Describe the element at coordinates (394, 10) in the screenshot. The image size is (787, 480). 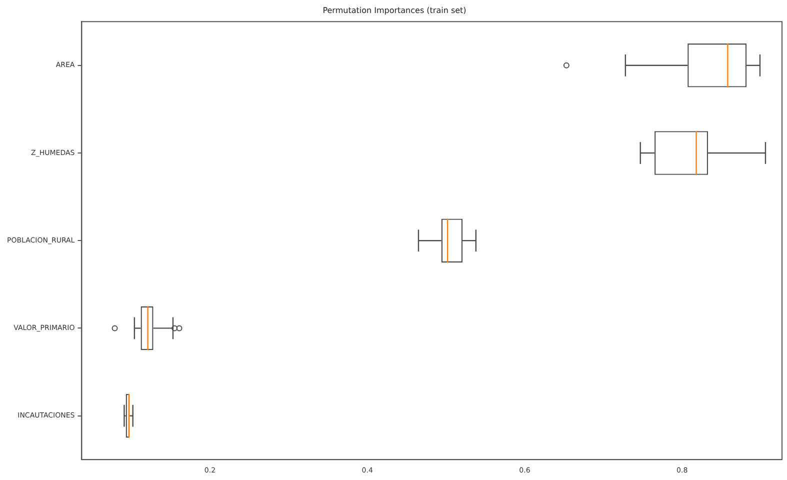
I see `chart-title: Permutation Importances (train set)` at that location.